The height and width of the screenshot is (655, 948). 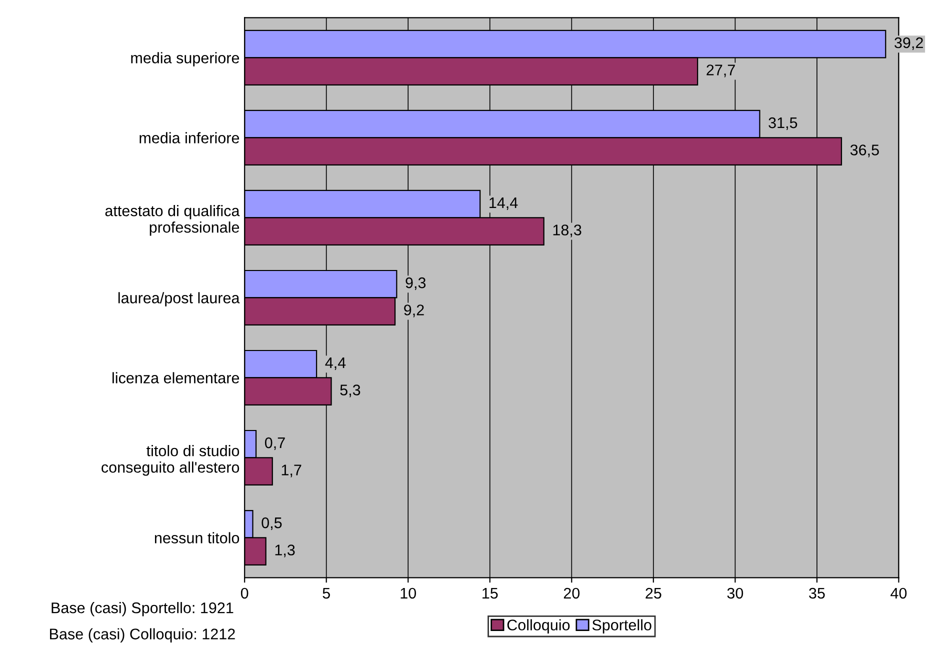 What do you see at coordinates (272, 523) in the screenshot?
I see `data-label: 0,5` at bounding box center [272, 523].